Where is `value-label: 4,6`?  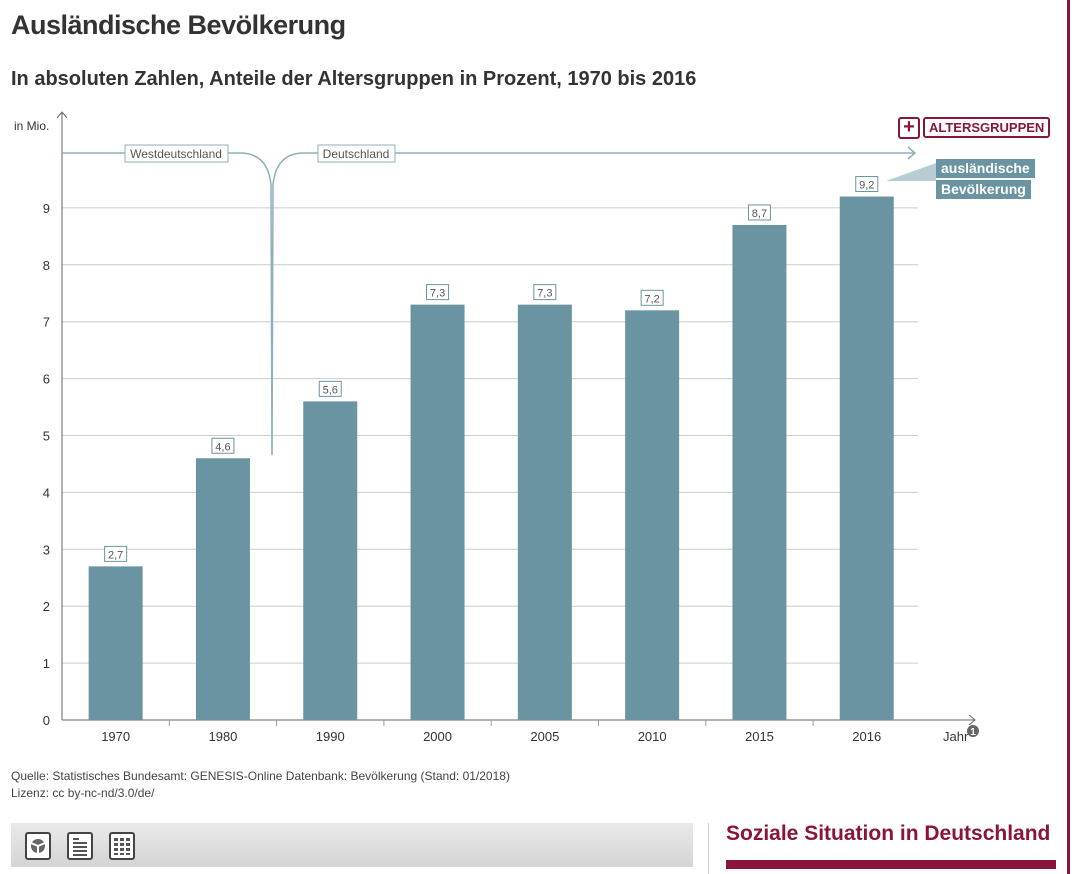 value-label: 4,6 is located at coordinates (222, 447).